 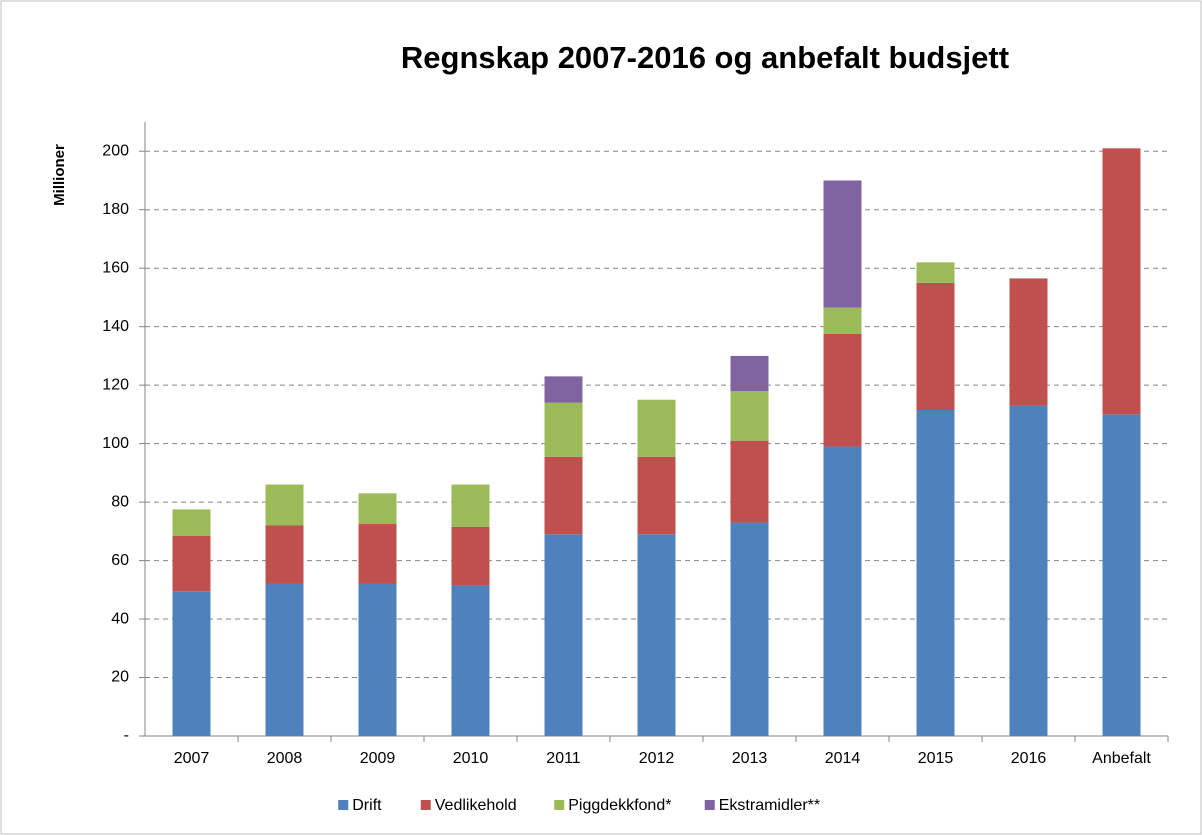 I want to click on y-tick-label: 160, so click(x=115, y=267).